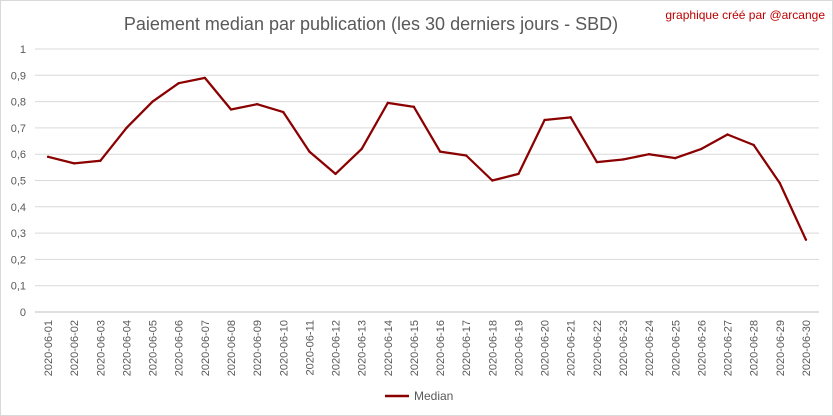  I want to click on x-tick-label: 2020-06-16, so click(441, 348).